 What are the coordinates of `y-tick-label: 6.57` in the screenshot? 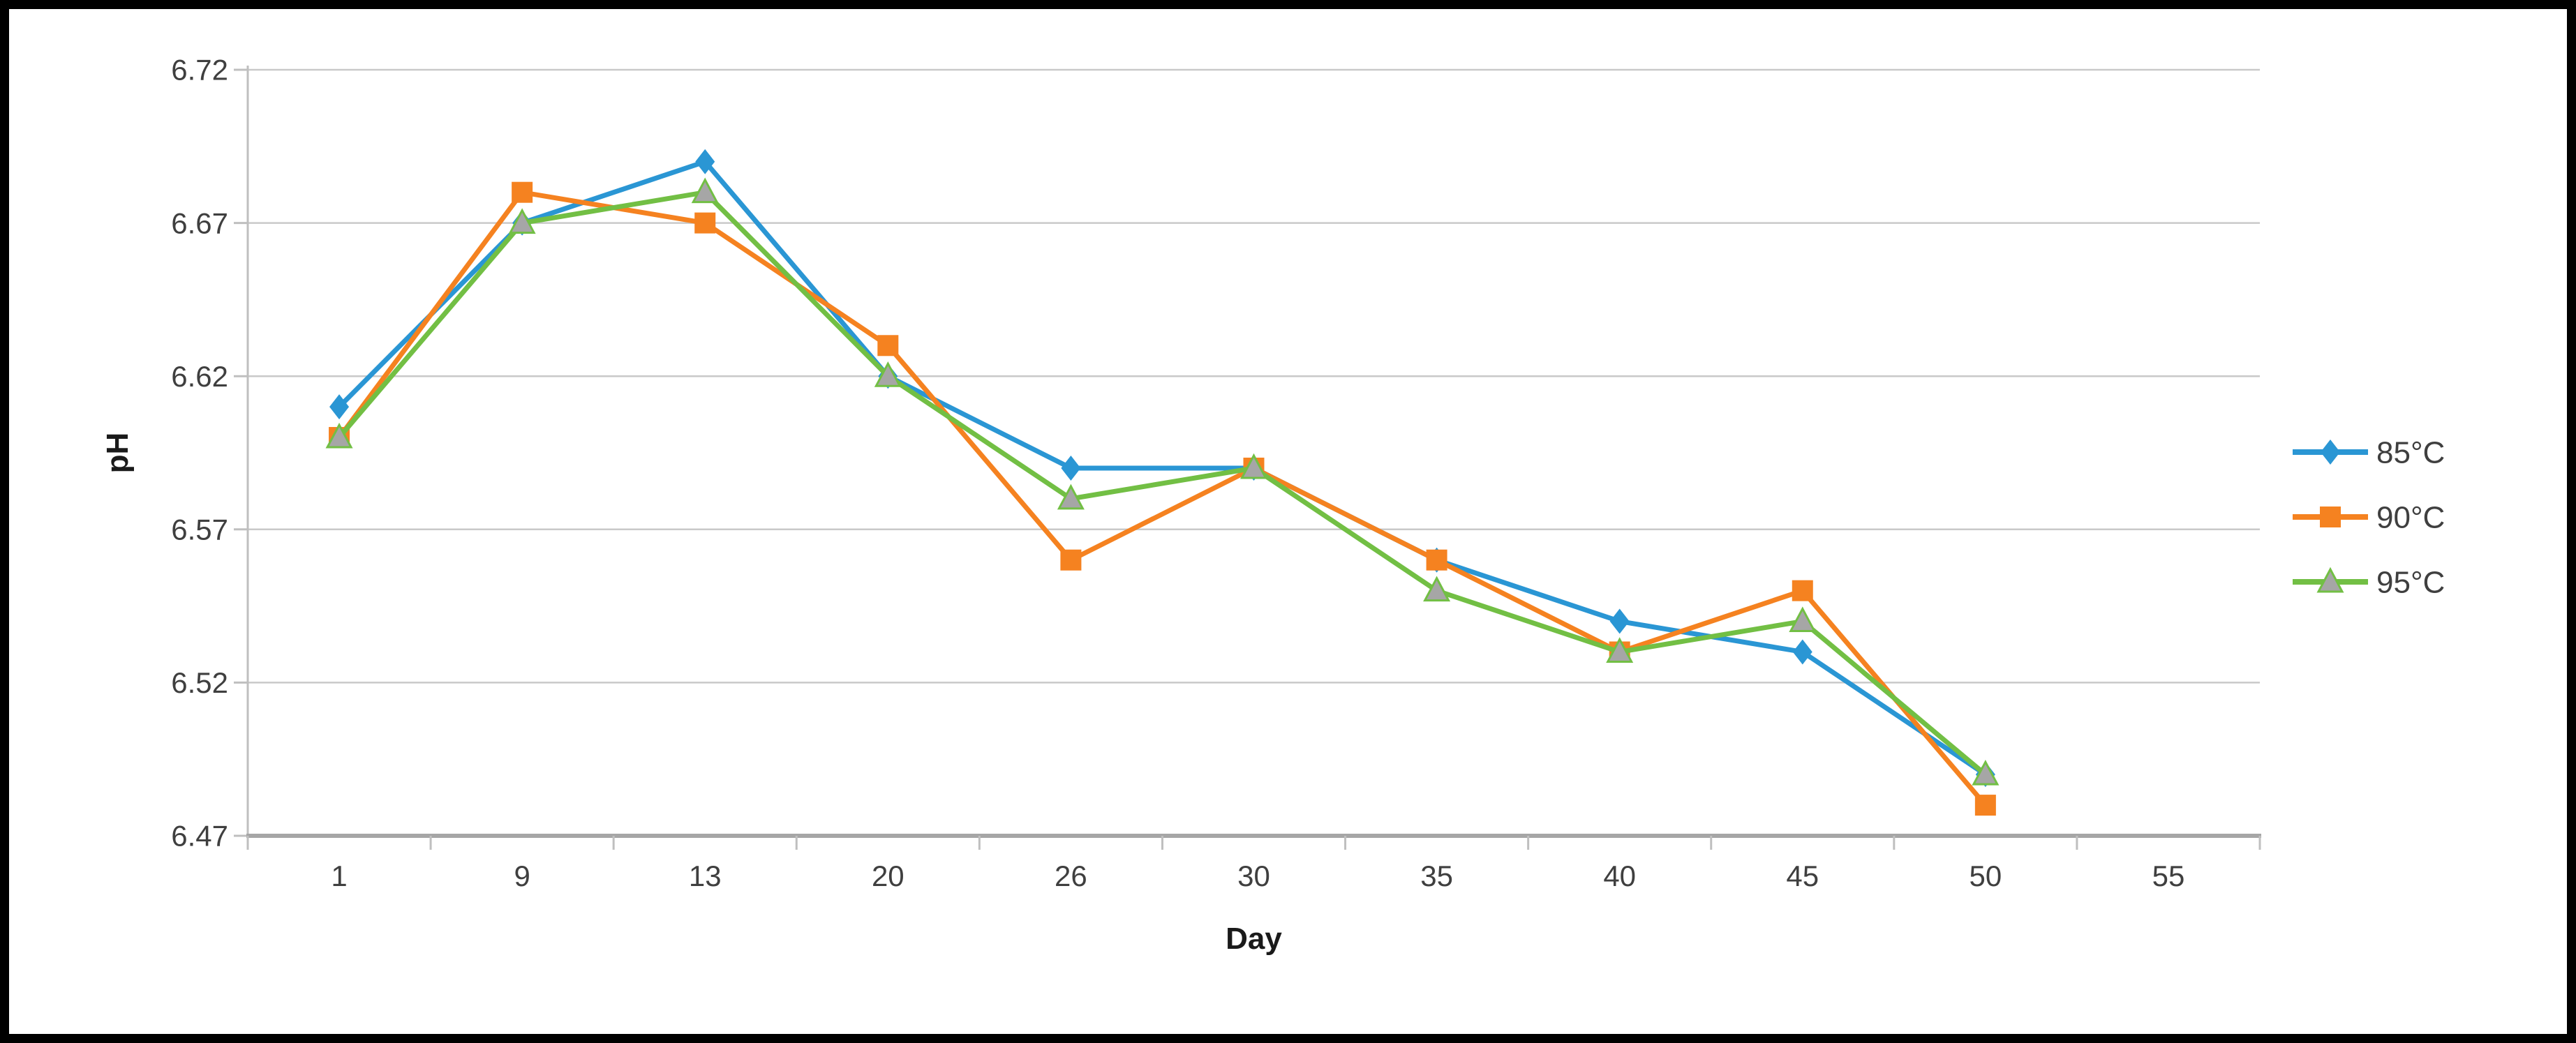 It's located at (199, 530).